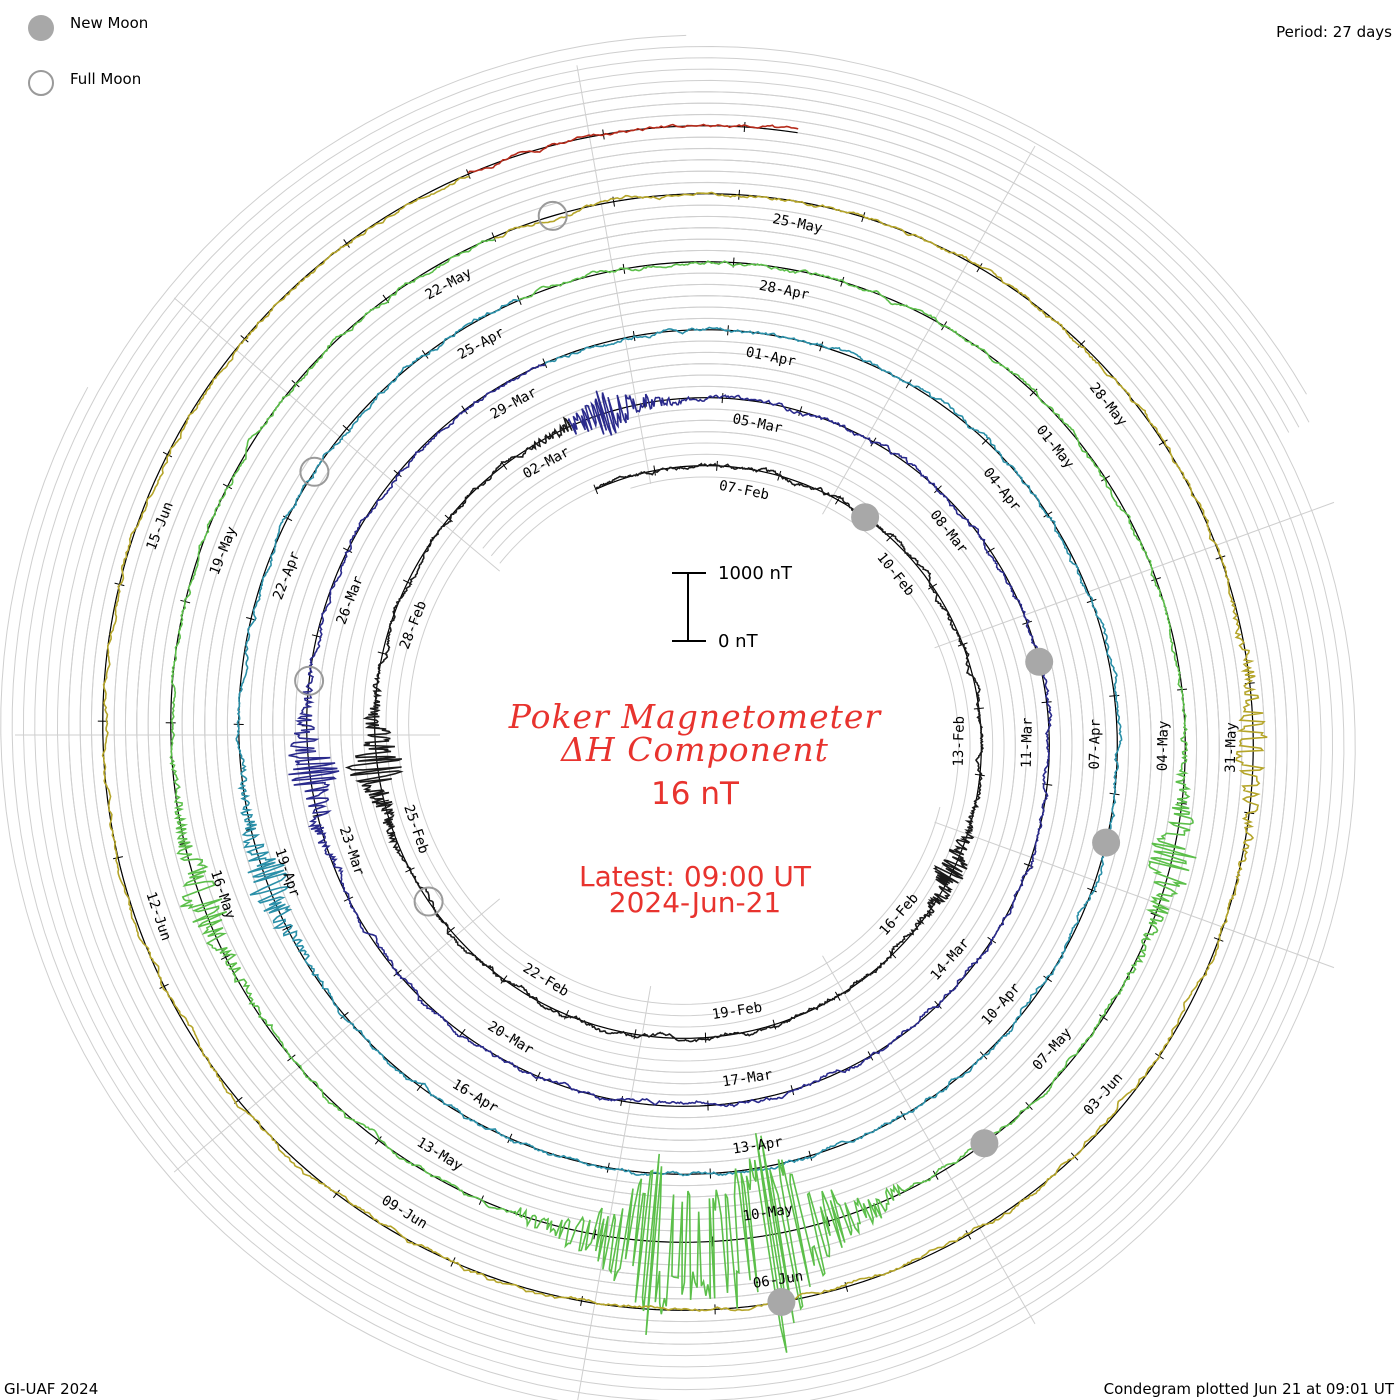 The width and height of the screenshot is (1400, 1400). What do you see at coordinates (41, 28) in the screenshot?
I see `new-moon-icon` at bounding box center [41, 28].